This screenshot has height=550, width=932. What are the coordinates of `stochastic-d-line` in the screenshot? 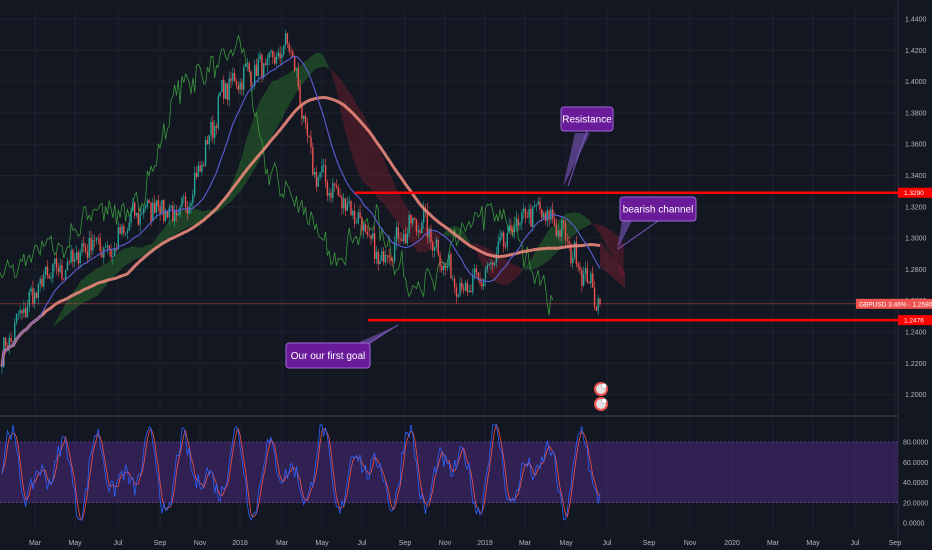 It's located at (301, 472).